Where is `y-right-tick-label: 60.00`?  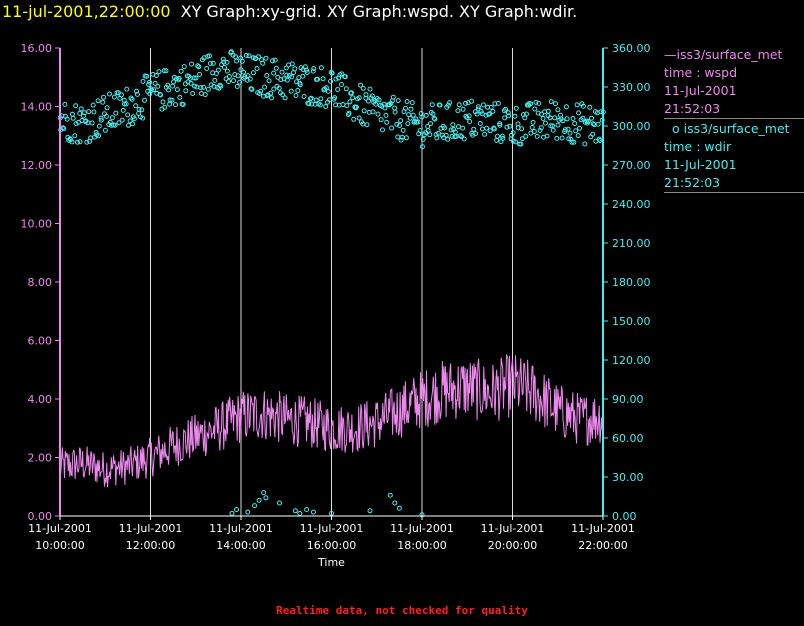
y-right-tick-label: 60.00 is located at coordinates (628, 438).